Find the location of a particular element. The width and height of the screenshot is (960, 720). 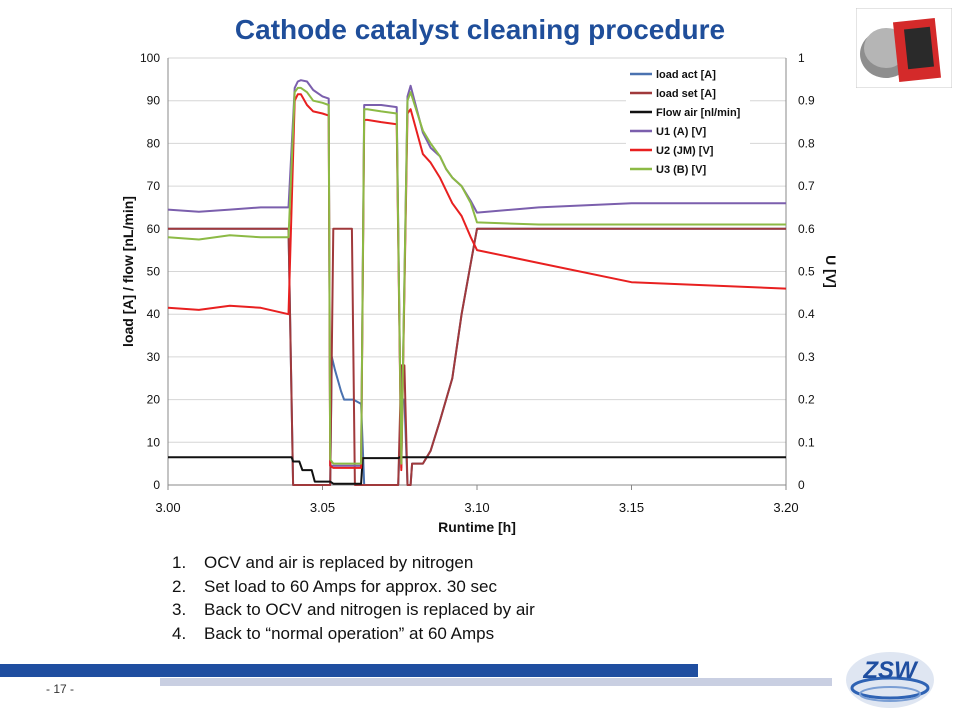

y-tick-label: 50 is located at coordinates (154, 272).